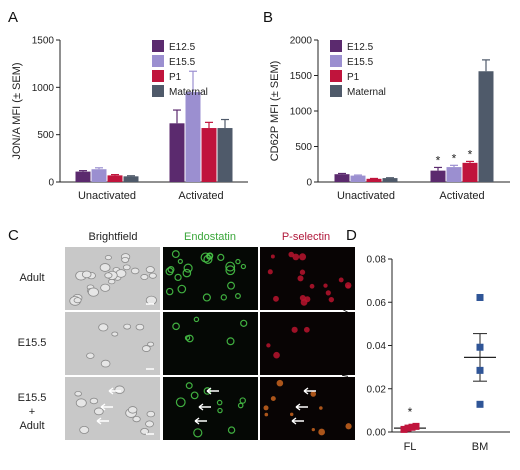 The height and width of the screenshot is (470, 520). Describe the element at coordinates (32, 412) in the screenshot. I see `row-label-plus: +` at that location.